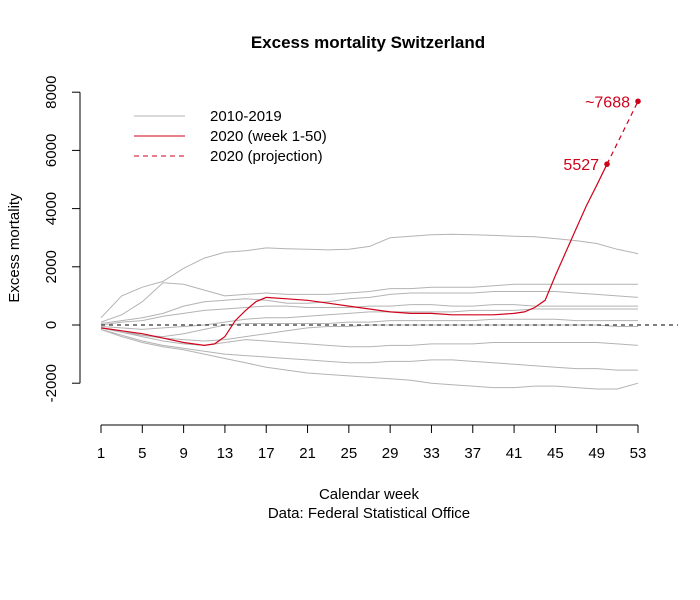  Describe the element at coordinates (307, 453) in the screenshot. I see `x-tick-label: 21` at that location.